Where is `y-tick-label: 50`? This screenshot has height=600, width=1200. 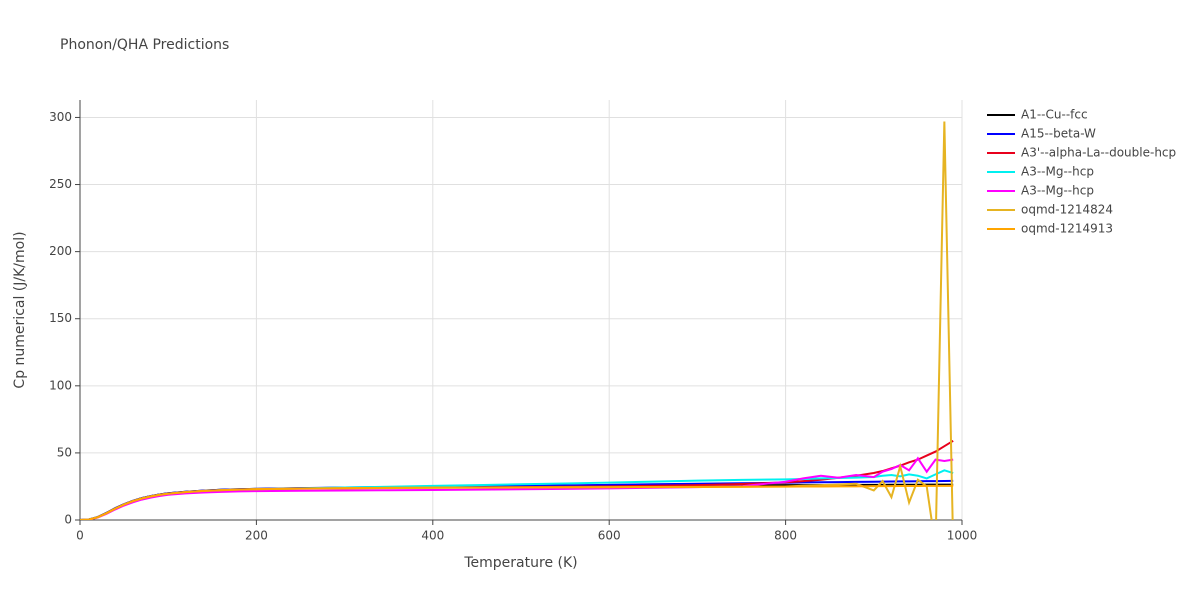 y-tick-label: 50 is located at coordinates (64, 452).